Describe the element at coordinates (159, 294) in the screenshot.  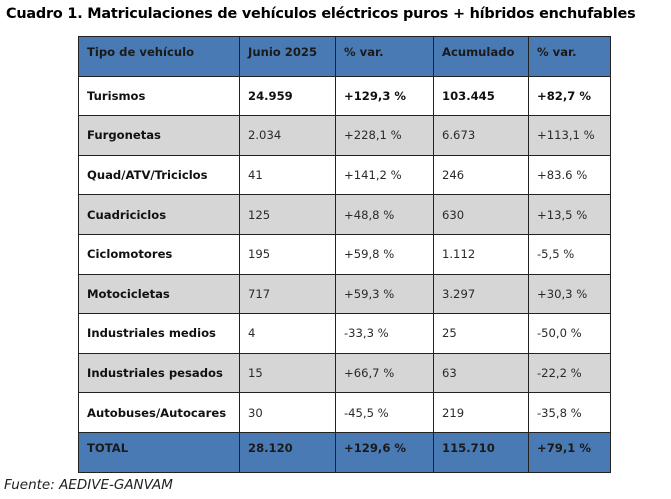
I see `cell-vehicle-type: Motocicletas` at that location.